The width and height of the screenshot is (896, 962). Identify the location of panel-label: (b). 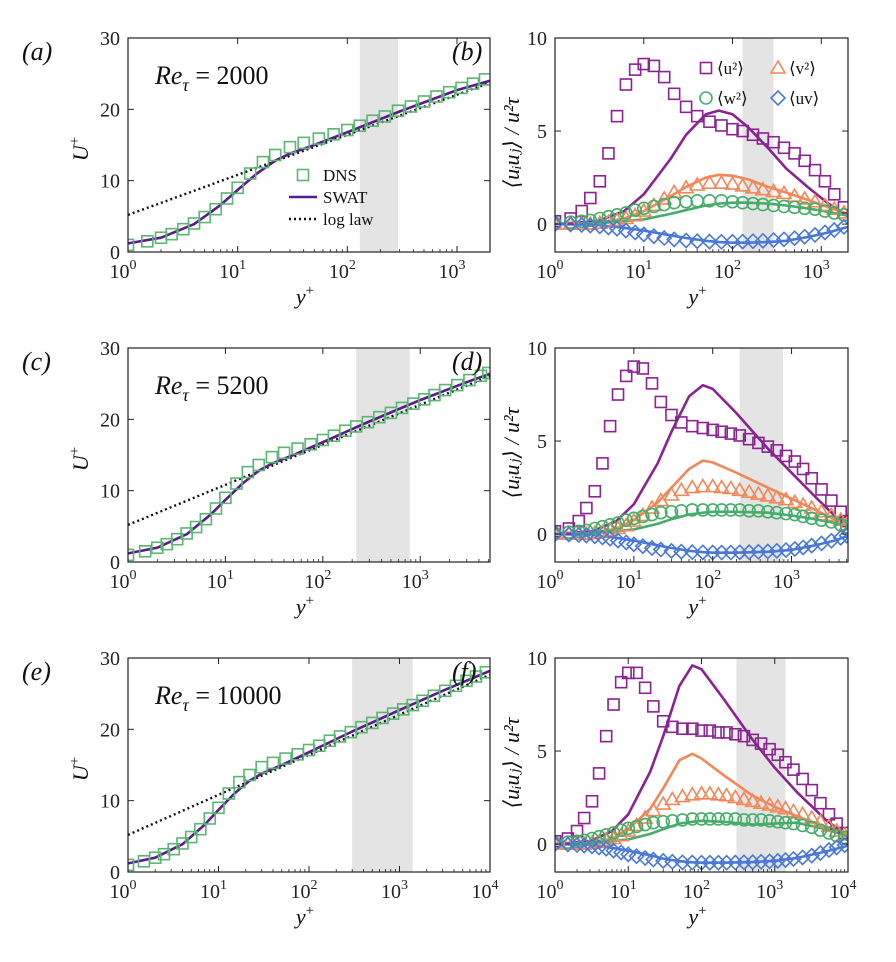
(467, 51).